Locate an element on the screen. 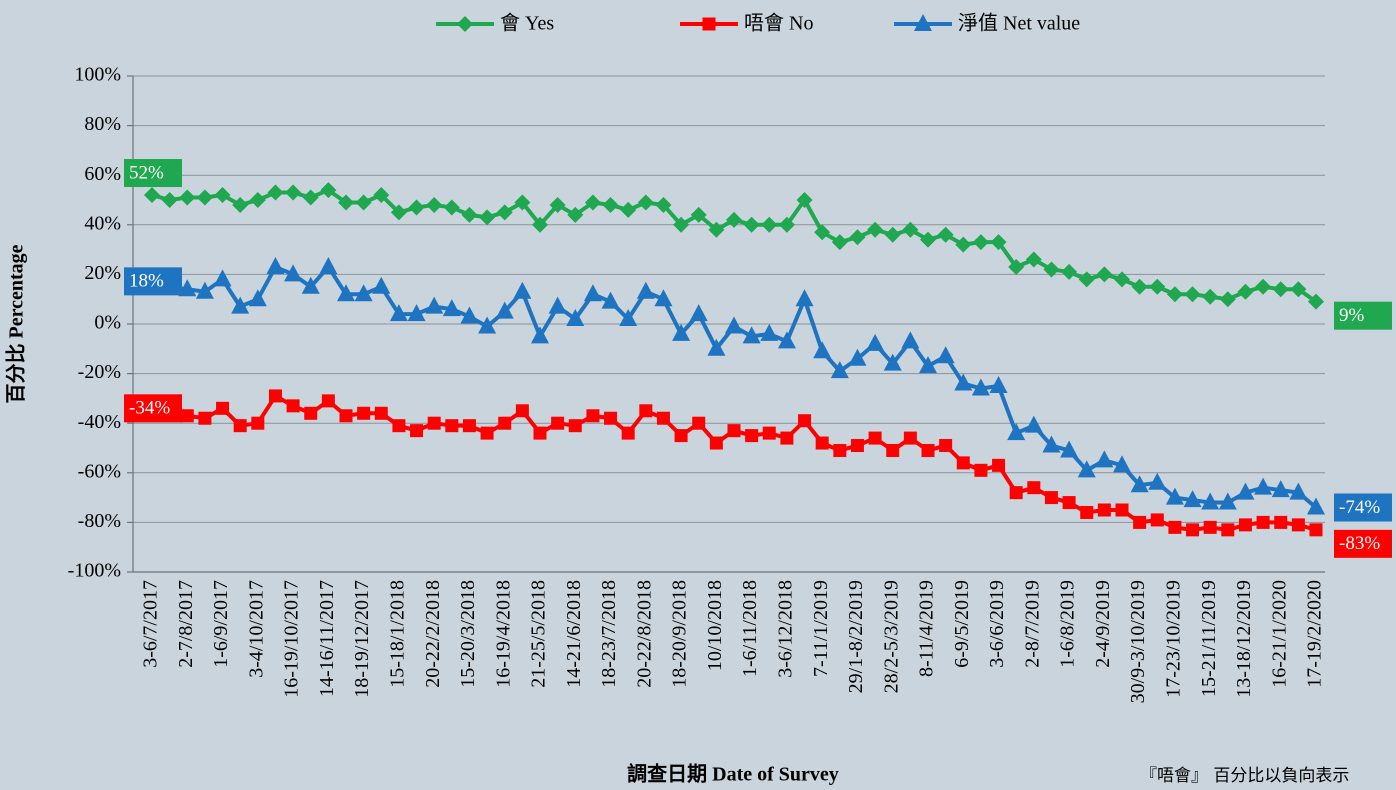 The height and width of the screenshot is (790, 1396). data-label: -34% is located at coordinates (149, 408).